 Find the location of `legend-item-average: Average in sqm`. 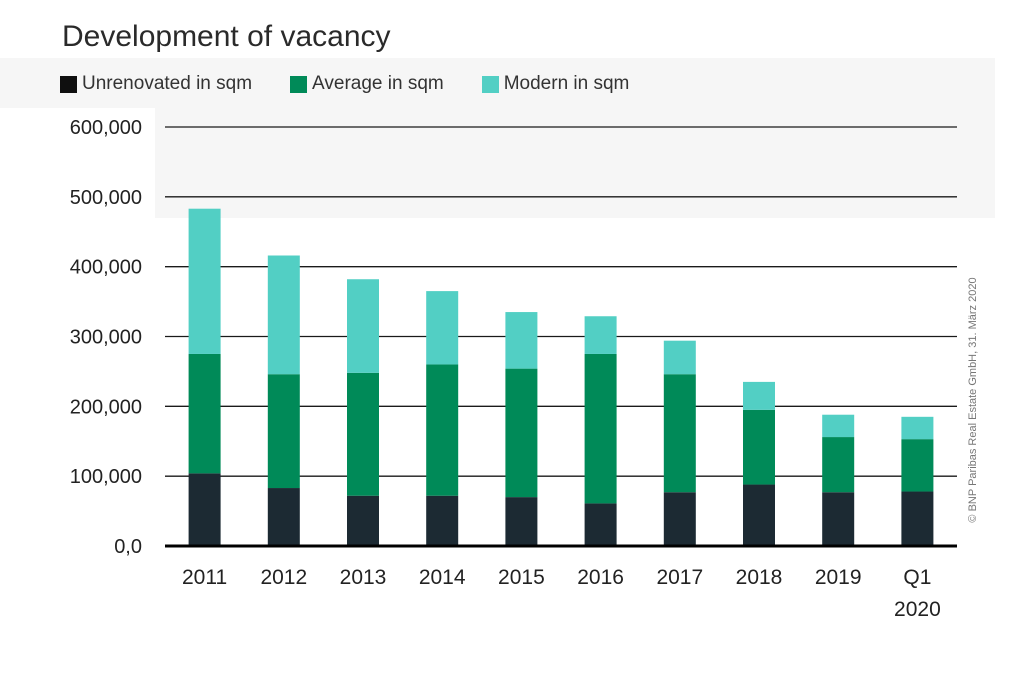

legend-item-average: Average in sqm is located at coordinates (367, 84).